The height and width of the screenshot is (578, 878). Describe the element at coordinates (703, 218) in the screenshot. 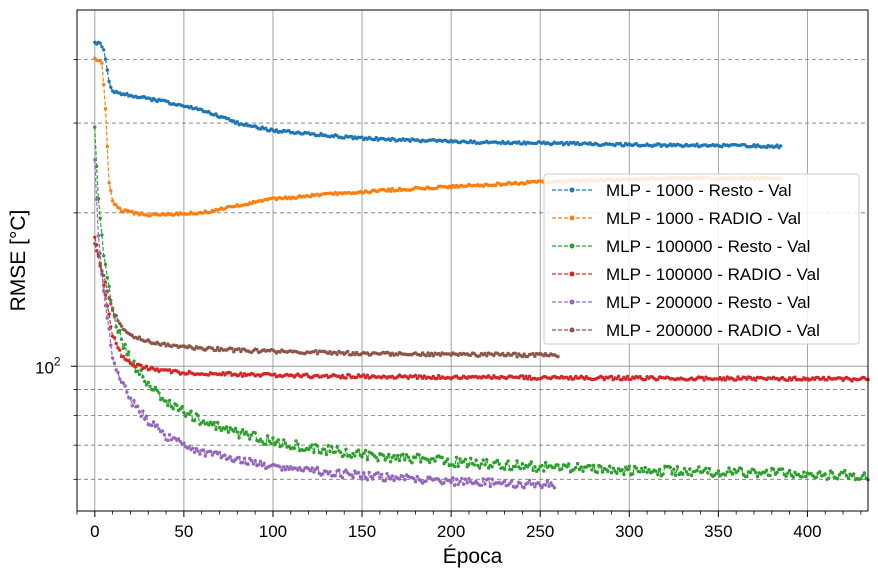

I see `legend-label: MLP - 1000 - RADIO - Val` at that location.